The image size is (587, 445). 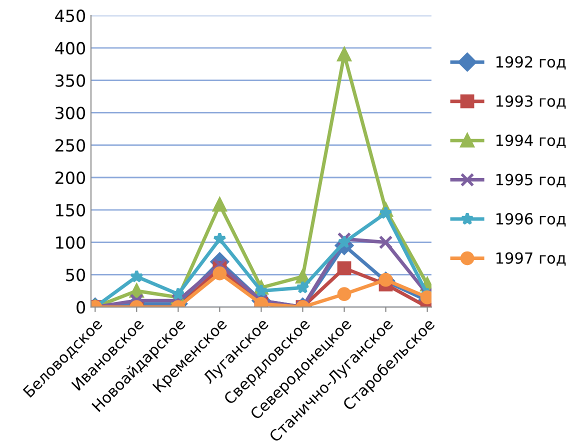 What do you see at coordinates (531, 181) in the screenshot?
I see `legend-label: 1995 год` at bounding box center [531, 181].